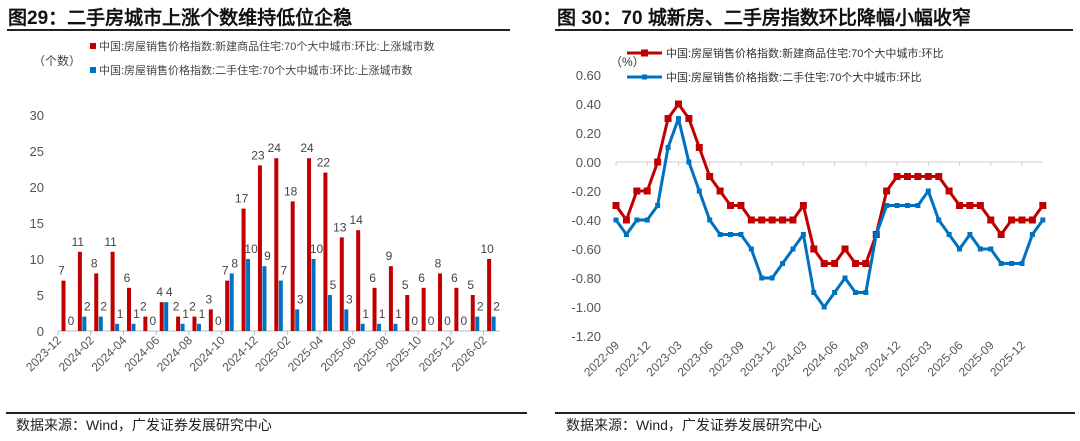 The image size is (1080, 441). Describe the element at coordinates (256, 70) in the screenshot. I see `legend-label-1: 中国:房屋销售价格指数:二手住宅:70个大中城市:环比:上涨城市数` at that location.